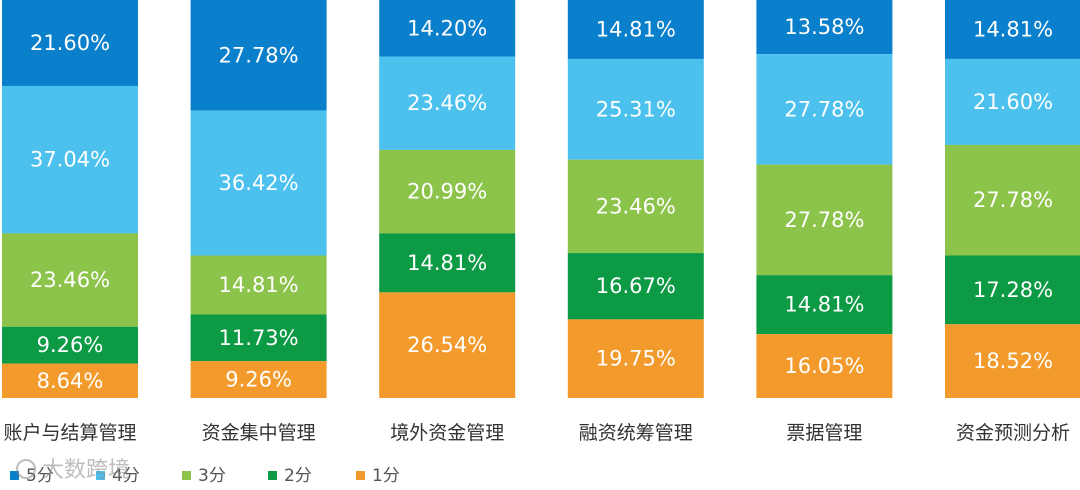 The width and height of the screenshot is (1080, 490). Describe the element at coordinates (40, 476) in the screenshot. I see `legend-label: 5分` at that location.